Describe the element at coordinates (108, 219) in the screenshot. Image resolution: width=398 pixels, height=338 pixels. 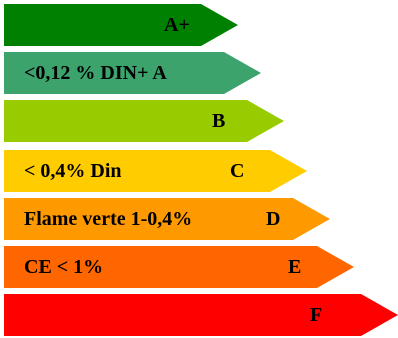
I see `class-description-d: Flame verte 1-0,4%` at that location.